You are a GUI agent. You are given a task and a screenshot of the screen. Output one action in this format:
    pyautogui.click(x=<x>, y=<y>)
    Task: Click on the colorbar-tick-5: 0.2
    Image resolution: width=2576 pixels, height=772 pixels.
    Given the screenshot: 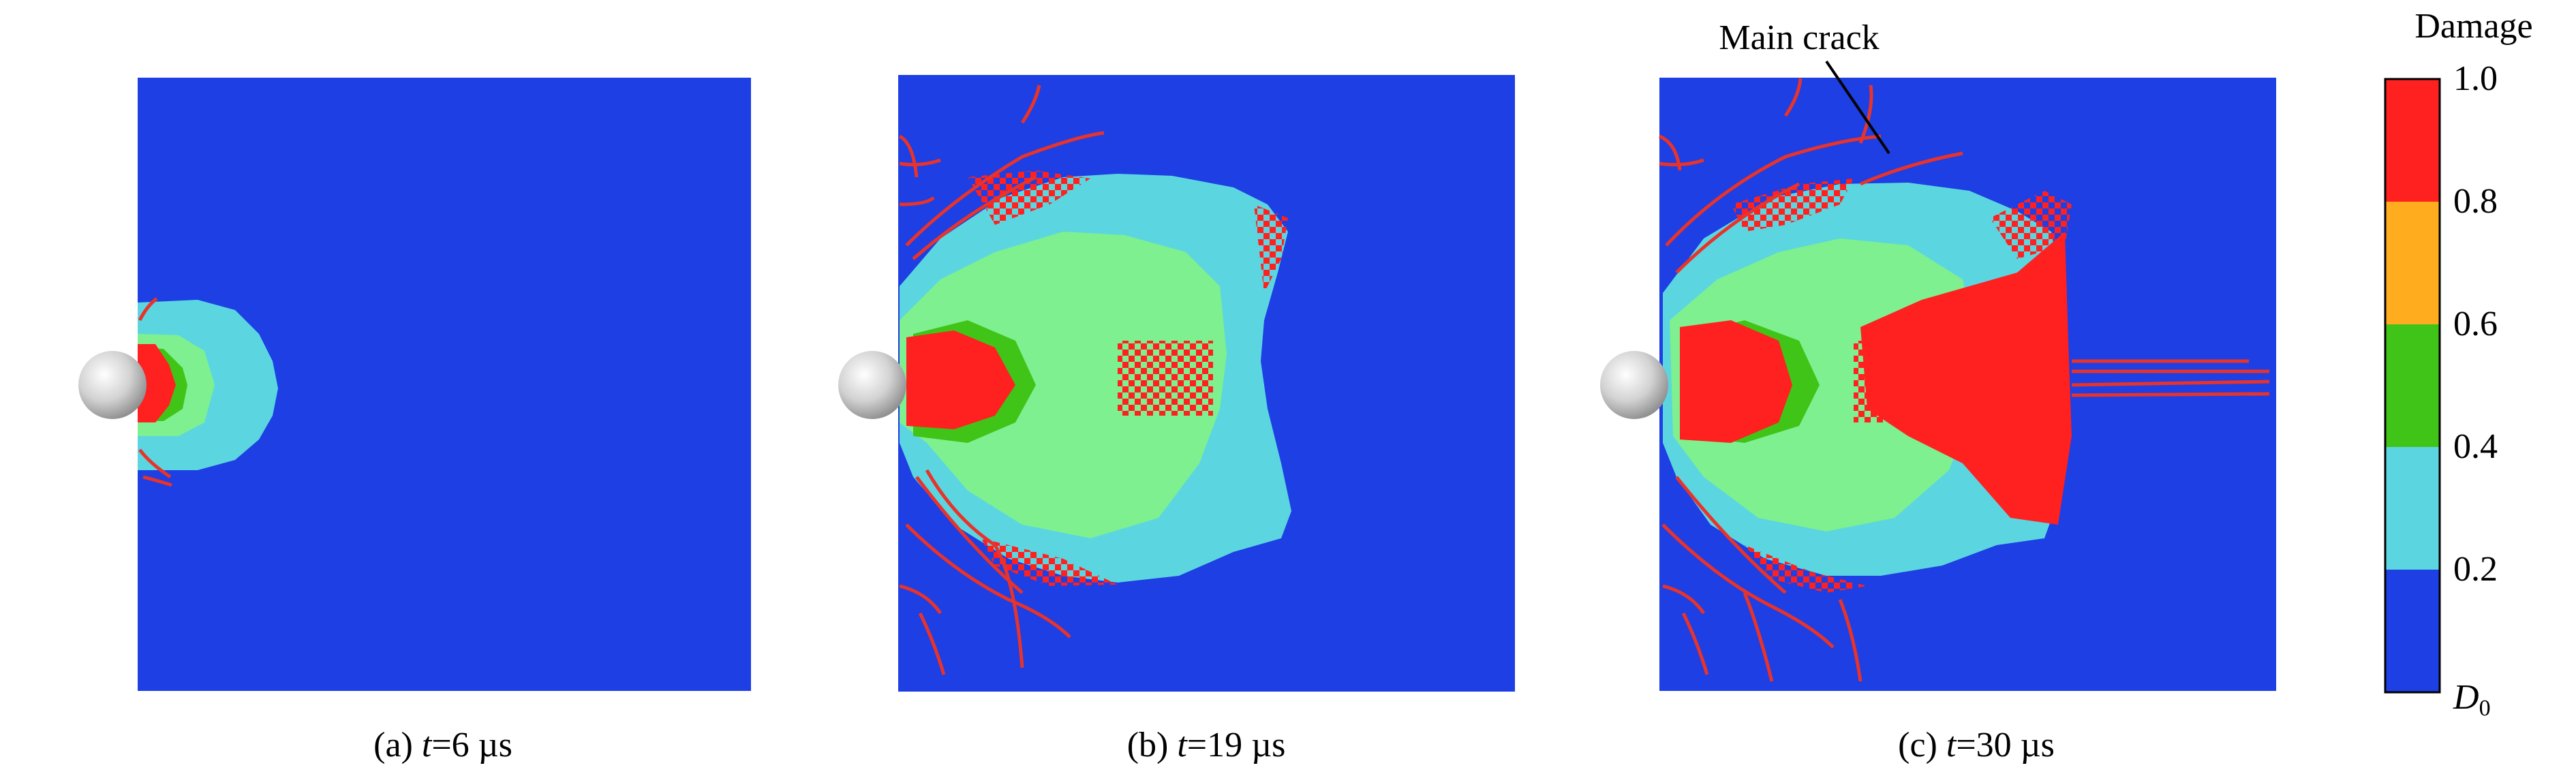 What is the action you would take?
    pyautogui.click(x=2475, y=569)
    